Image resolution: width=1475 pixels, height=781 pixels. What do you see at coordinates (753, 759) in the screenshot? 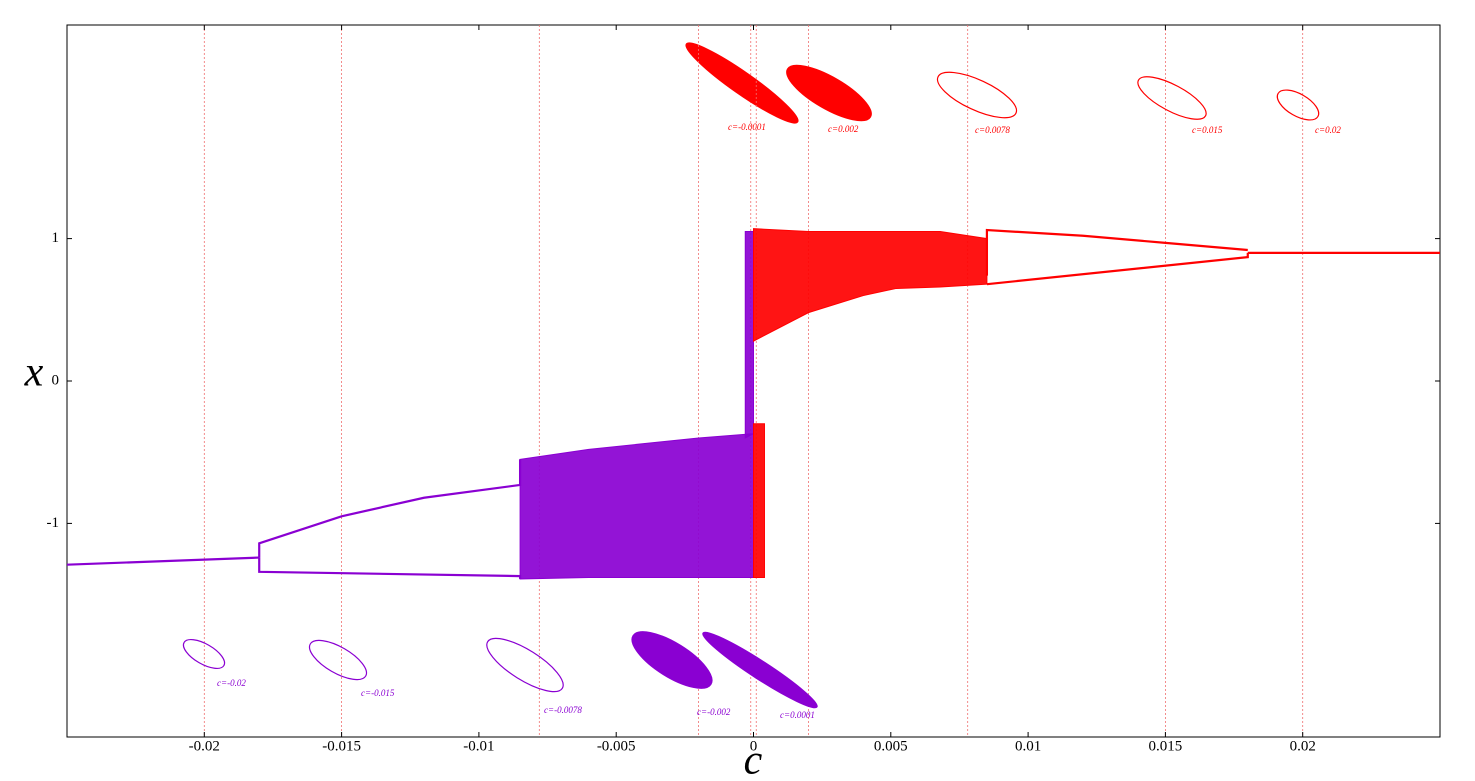
I see `x-axis-label: c` at bounding box center [753, 759].